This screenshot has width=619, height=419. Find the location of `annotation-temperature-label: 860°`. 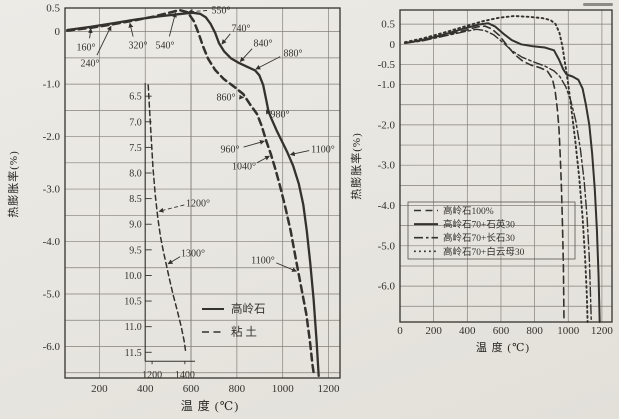

annotation-temperature-label: 860° is located at coordinates (226, 98).